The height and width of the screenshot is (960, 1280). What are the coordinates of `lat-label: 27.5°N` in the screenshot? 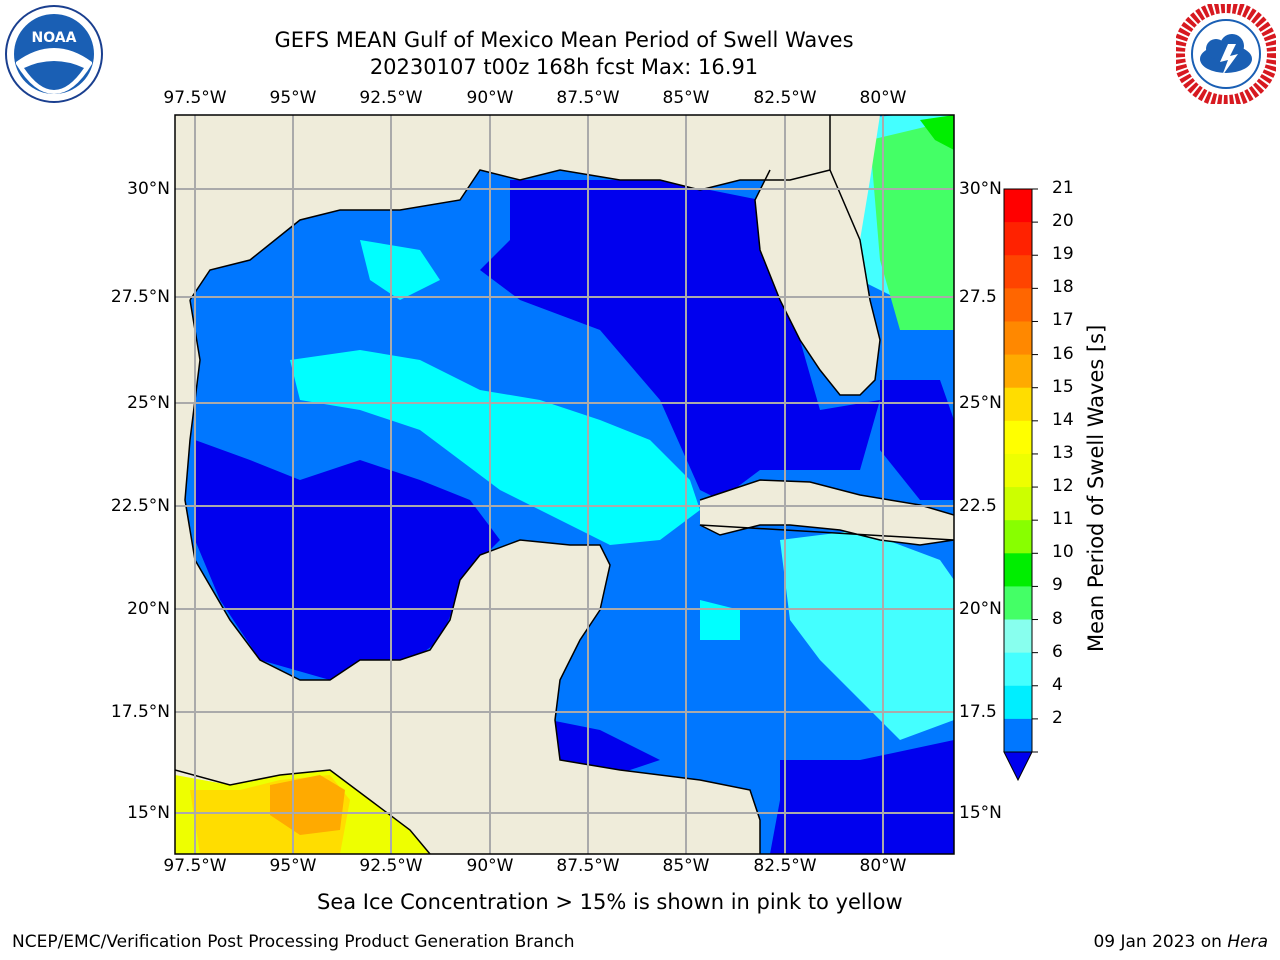 It's located at (140, 297).